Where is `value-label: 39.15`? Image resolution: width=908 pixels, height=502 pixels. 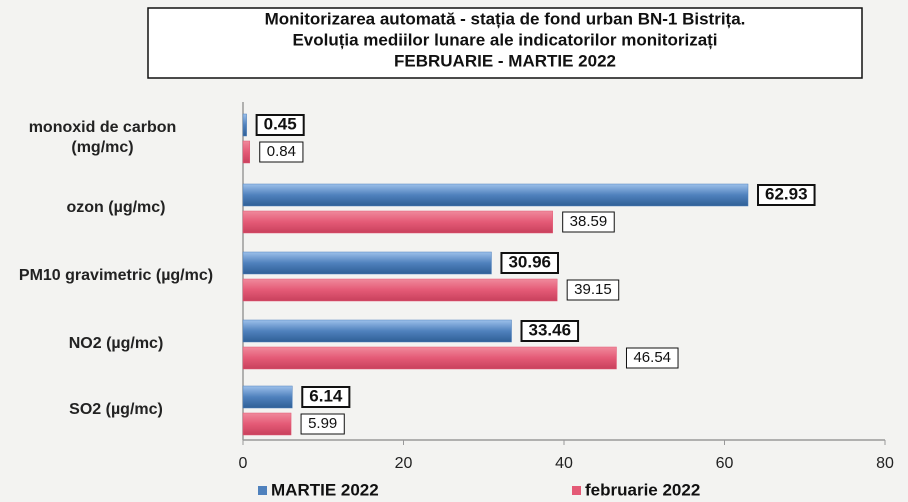 value-label: 39.15 is located at coordinates (593, 289).